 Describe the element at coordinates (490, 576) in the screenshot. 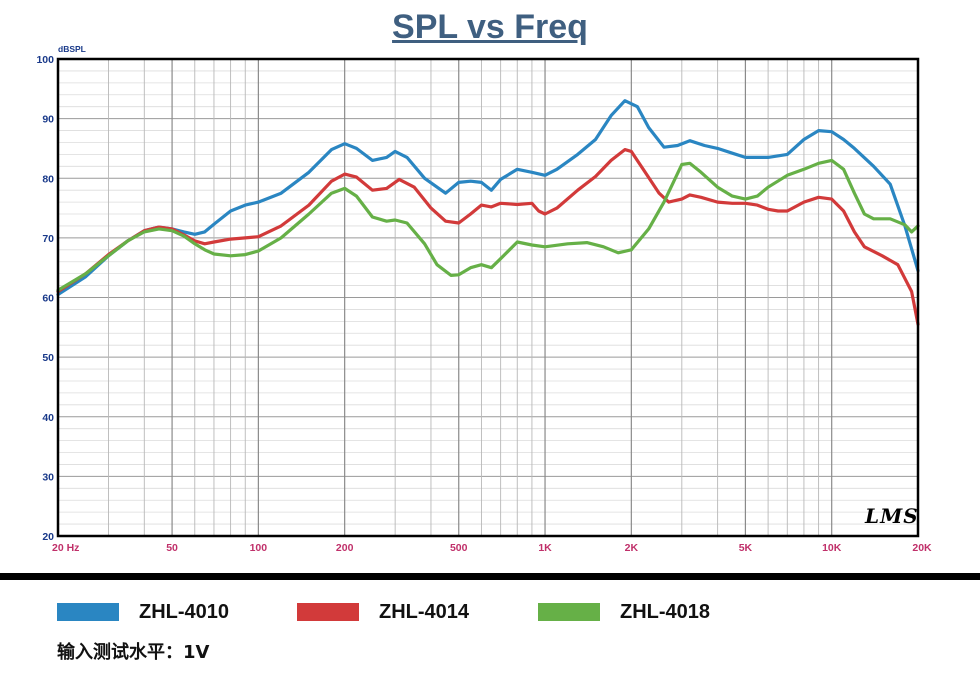

I see `footer-divider` at that location.